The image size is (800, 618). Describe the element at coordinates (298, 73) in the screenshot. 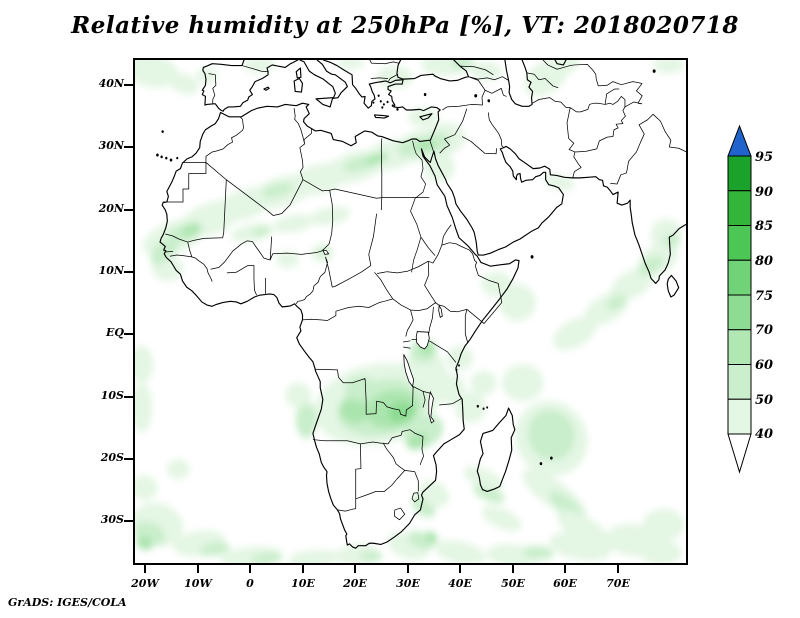

I see `corsica-coastline` at that location.